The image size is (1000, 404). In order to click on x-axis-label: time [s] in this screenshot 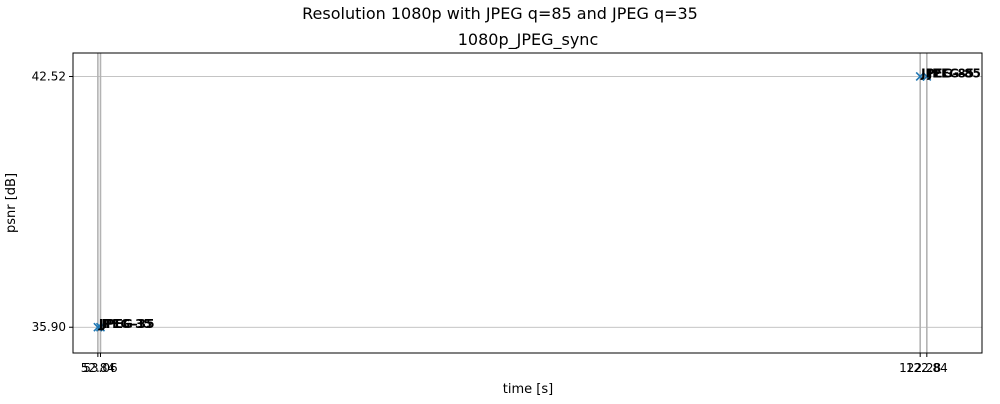, I will do `click(528, 389)`.